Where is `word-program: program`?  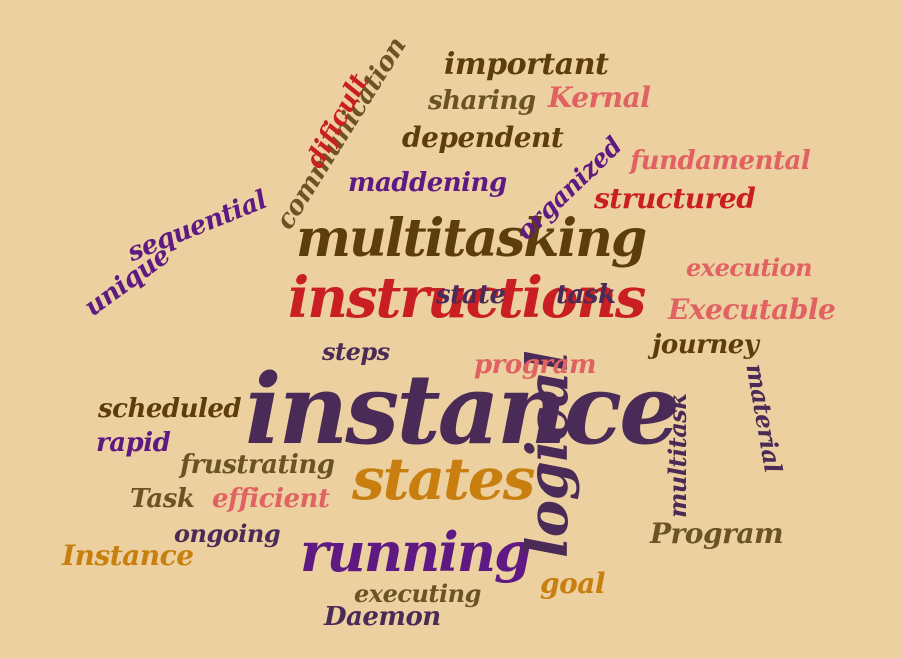 word-program: program is located at coordinates (535, 365).